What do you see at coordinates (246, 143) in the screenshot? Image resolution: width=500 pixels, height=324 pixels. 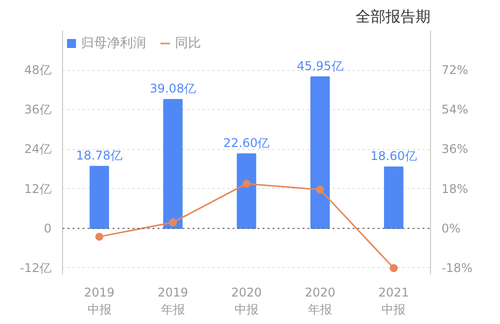 I see `data-label: 22.60亿` at bounding box center [246, 143].